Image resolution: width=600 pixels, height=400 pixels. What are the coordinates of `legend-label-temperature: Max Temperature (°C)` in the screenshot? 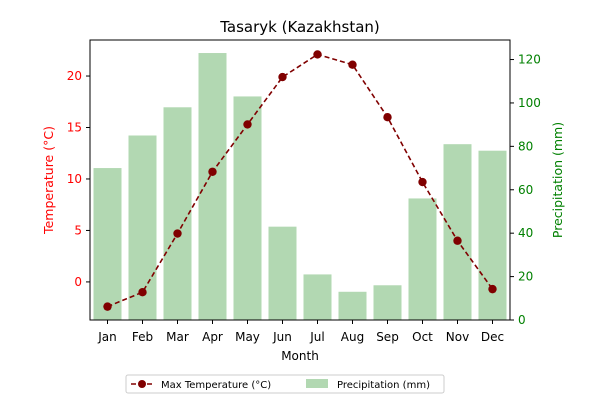 It's located at (216, 385).